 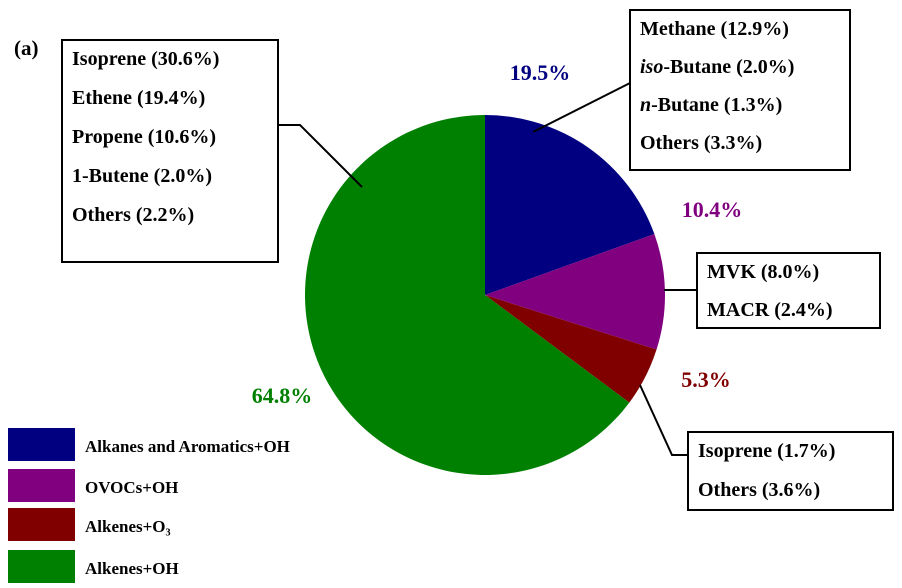 I want to click on annotation-text: MVK (8.0%), so click(x=763, y=272).